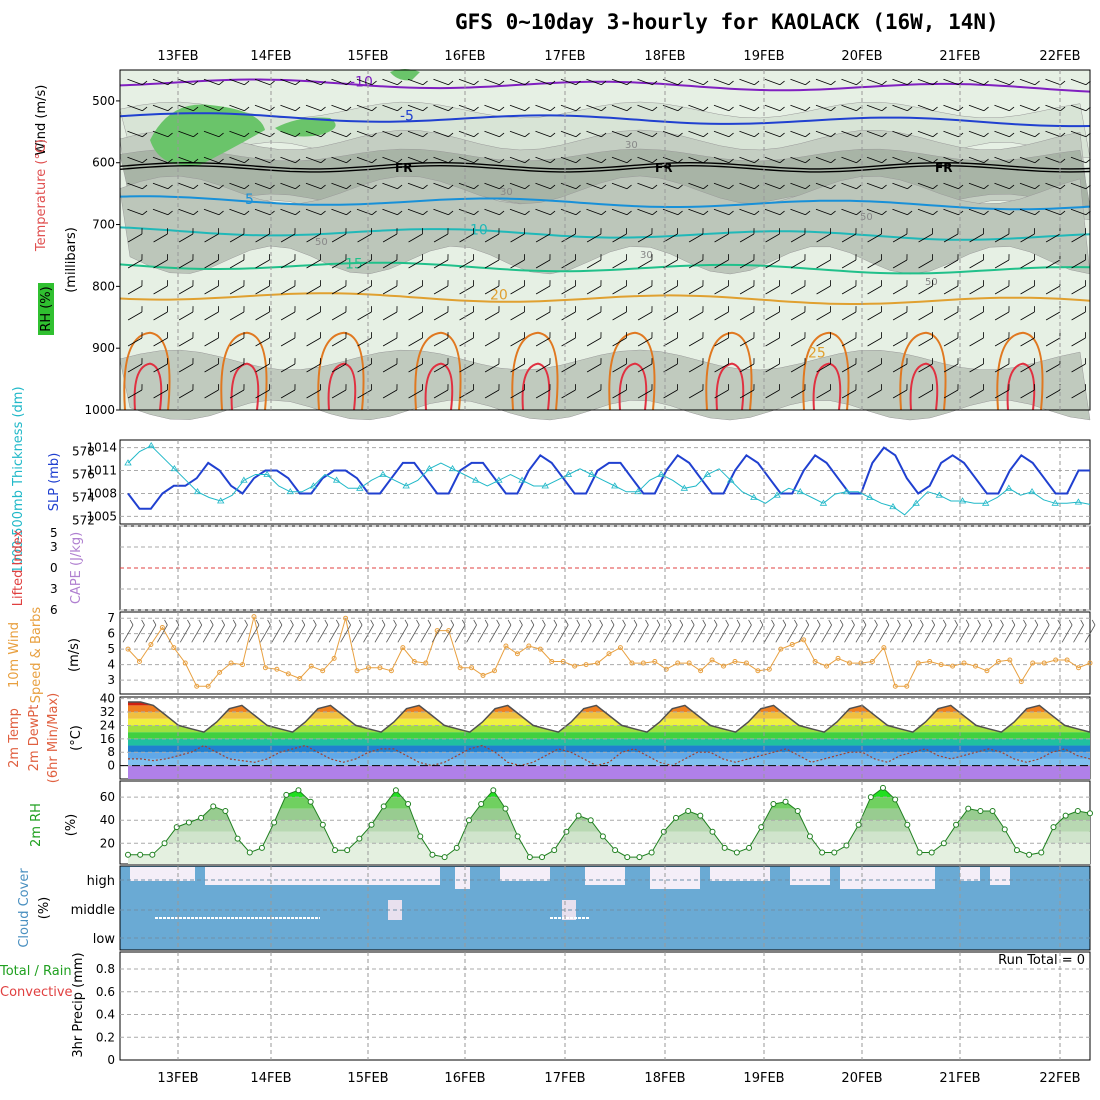 Image resolution: width=1100 pixels, height=1100 pixels. I want to click on precip-tick-label: 0.6, so click(105, 992).